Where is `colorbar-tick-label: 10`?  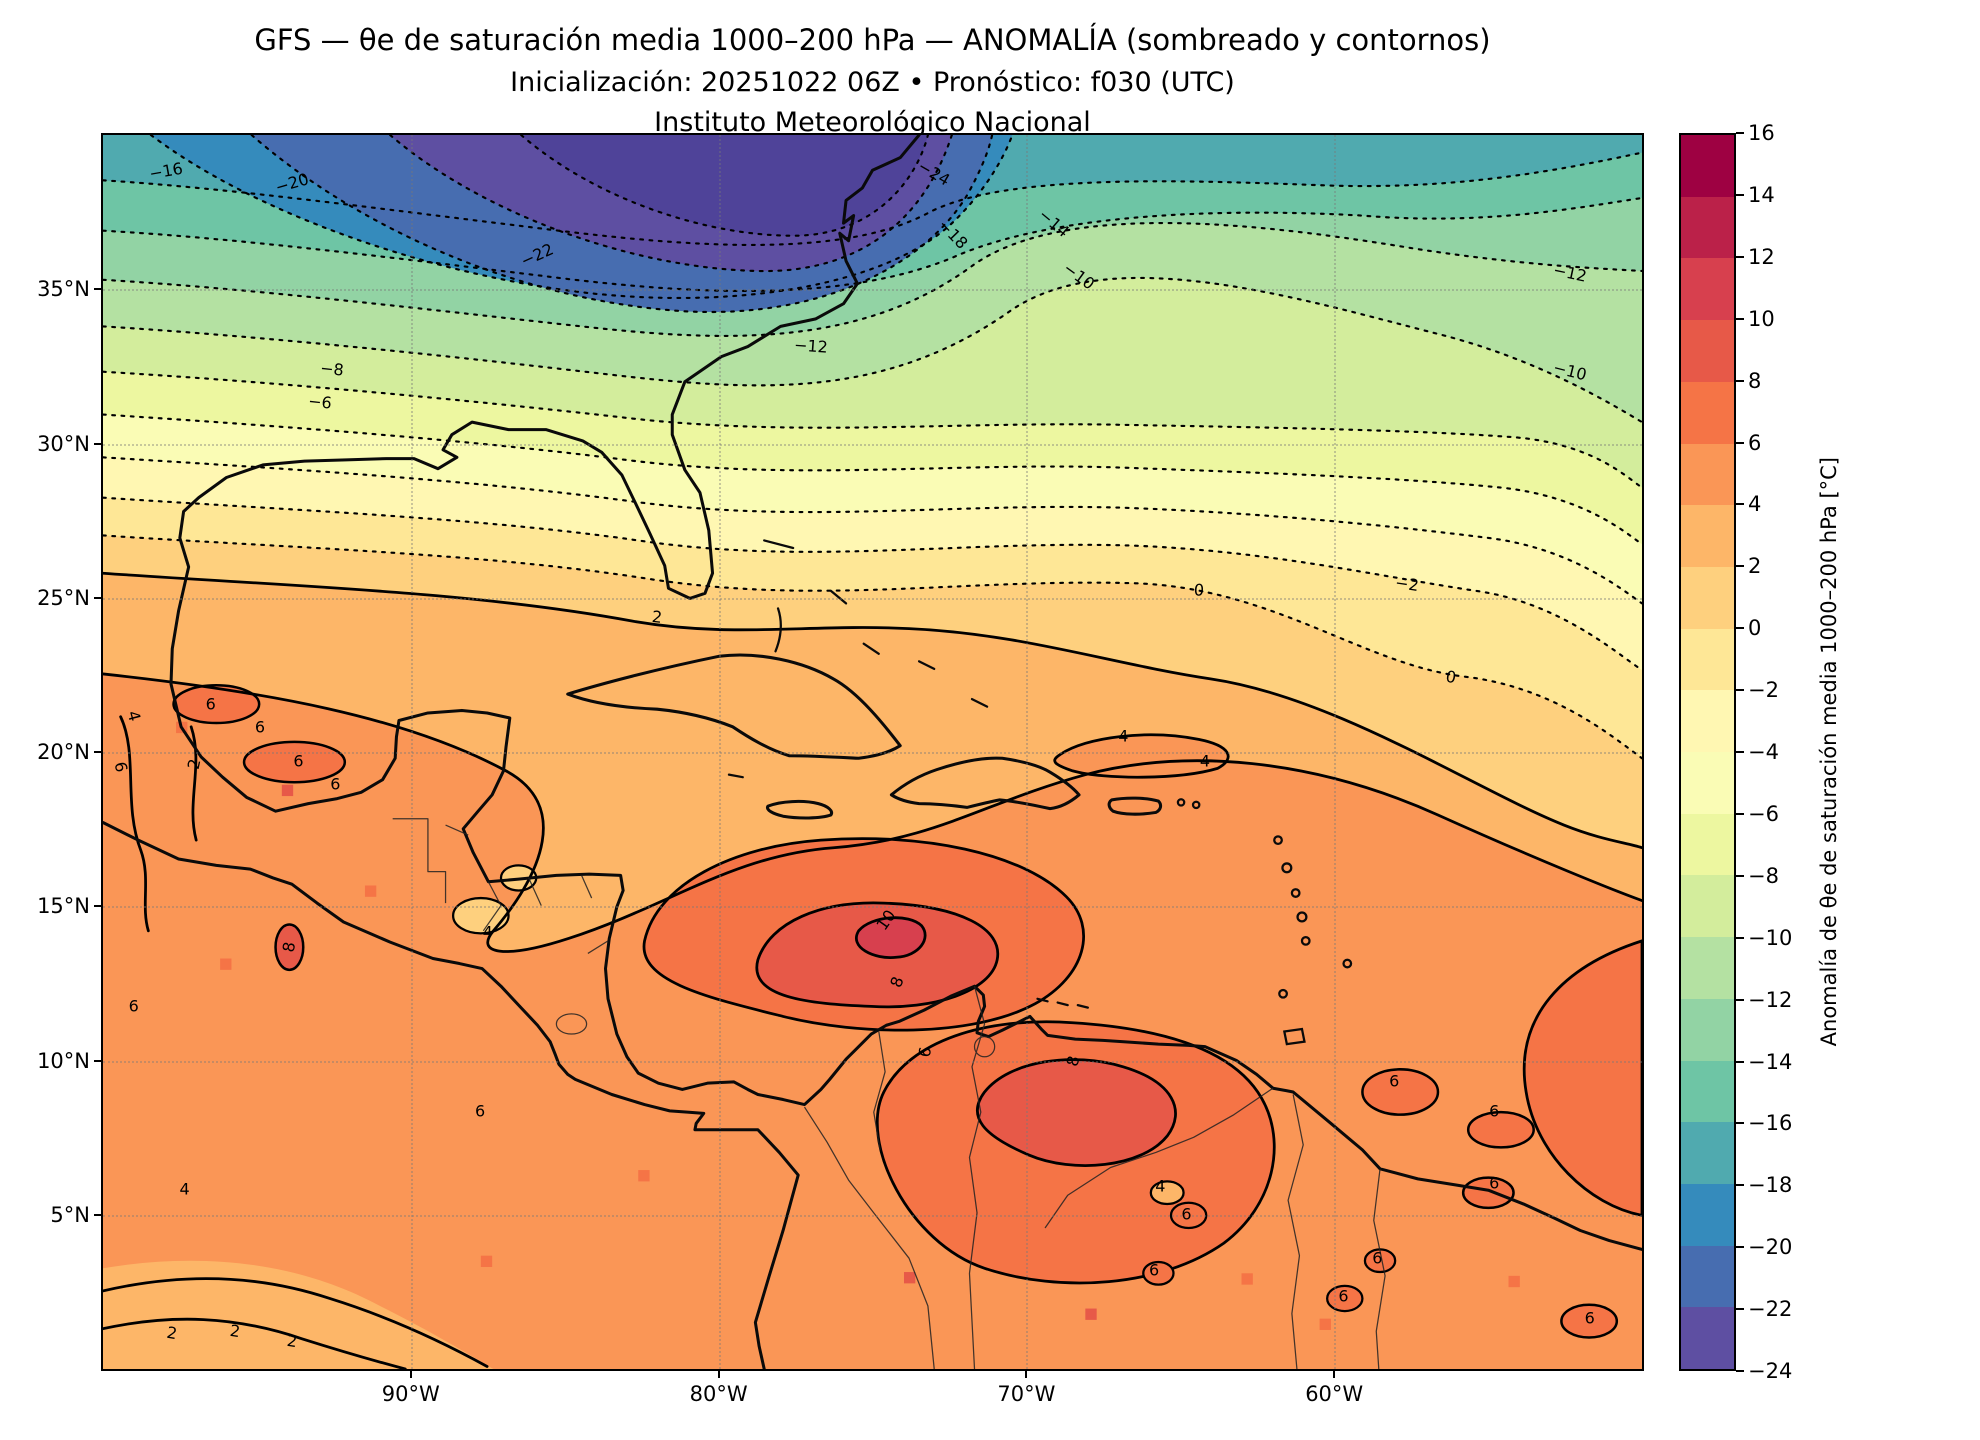 colorbar-tick-label: 10 is located at coordinates (1761, 318).